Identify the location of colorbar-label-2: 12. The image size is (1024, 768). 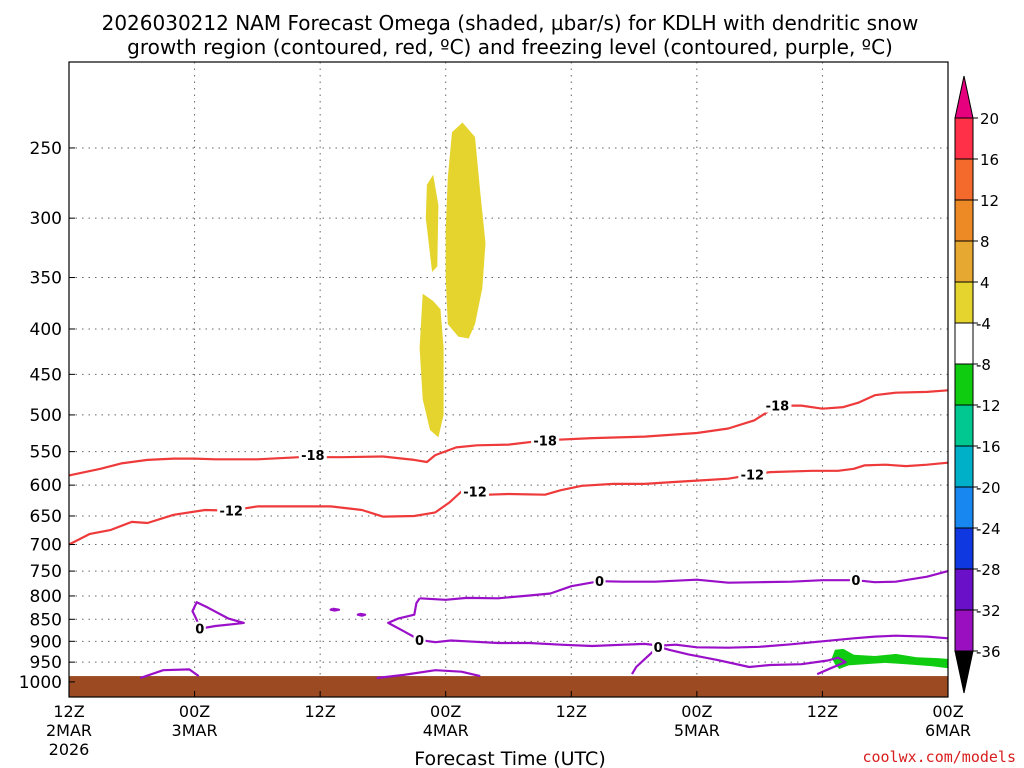
(989, 201).